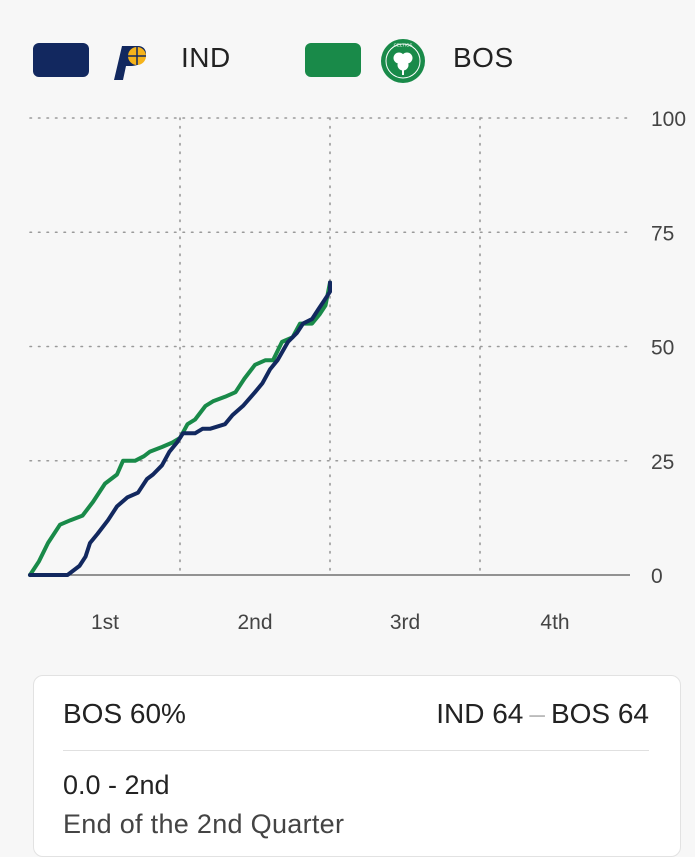 The height and width of the screenshot is (857, 695). I want to click on y-tick-label-0: 0, so click(657, 576).